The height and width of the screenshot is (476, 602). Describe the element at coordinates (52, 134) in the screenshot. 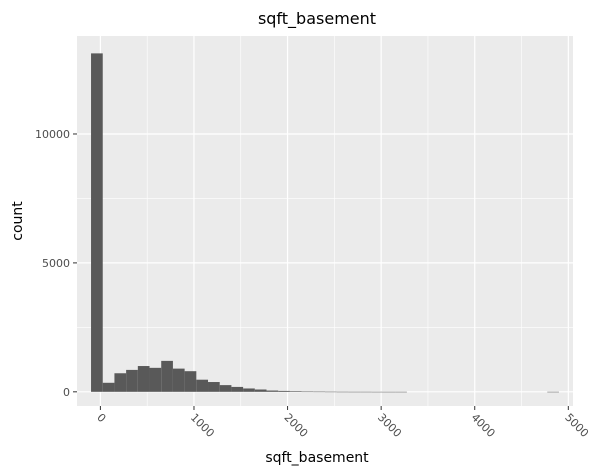

I see `y-tick-label: 10000` at that location.